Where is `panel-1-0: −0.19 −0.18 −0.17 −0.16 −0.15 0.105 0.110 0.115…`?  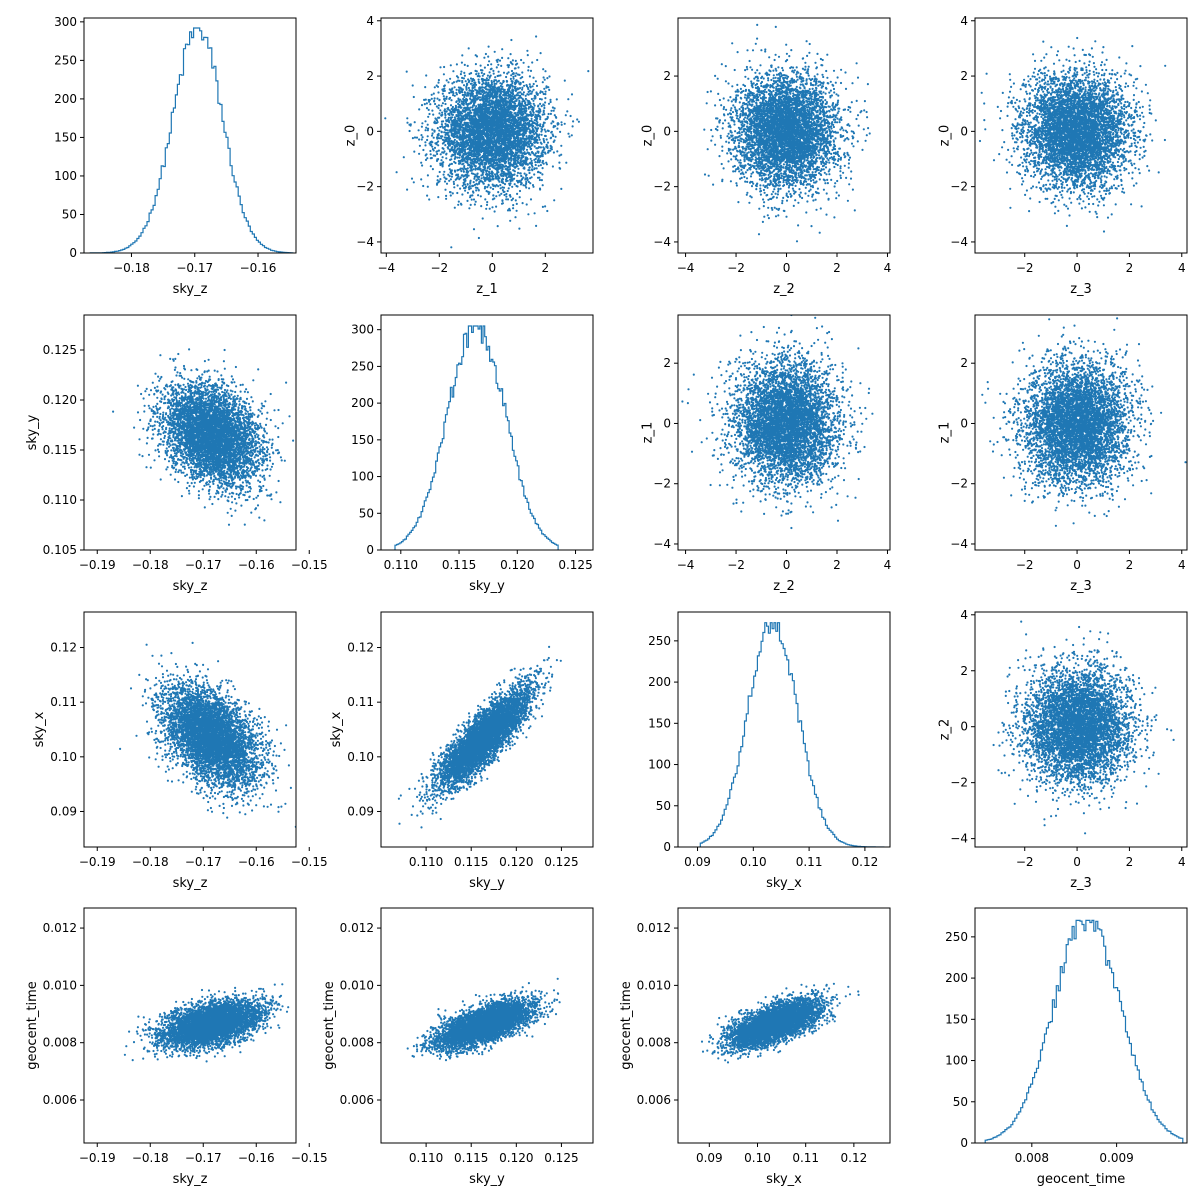 panel-1-0: −0.19 −0.18 −0.17 −0.16 −0.15 0.105 0.110 0.115… is located at coordinates (176, 454).